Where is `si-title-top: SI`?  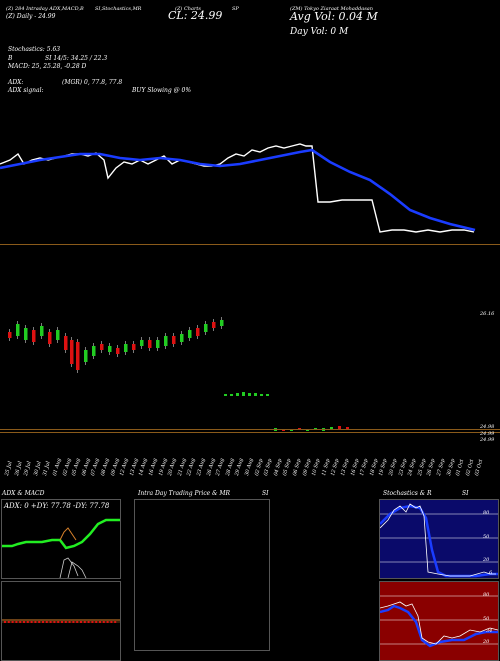
si-title-top: SI is located at coordinates (265, 493).